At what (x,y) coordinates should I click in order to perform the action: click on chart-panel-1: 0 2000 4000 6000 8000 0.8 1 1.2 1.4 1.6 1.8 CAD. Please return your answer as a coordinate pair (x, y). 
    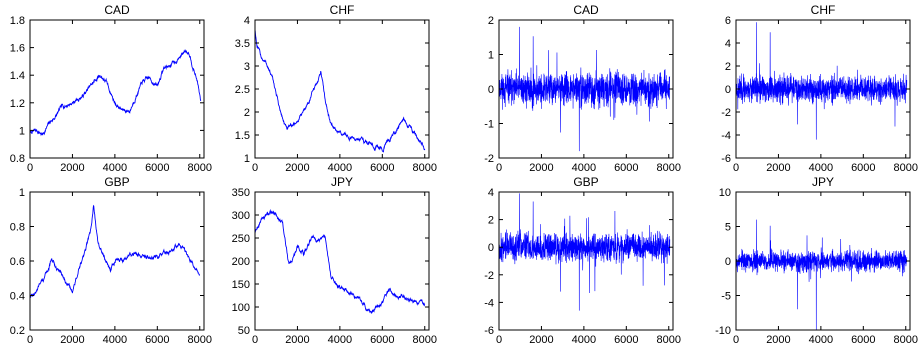
    Looking at the image, I should click on (111, 88).